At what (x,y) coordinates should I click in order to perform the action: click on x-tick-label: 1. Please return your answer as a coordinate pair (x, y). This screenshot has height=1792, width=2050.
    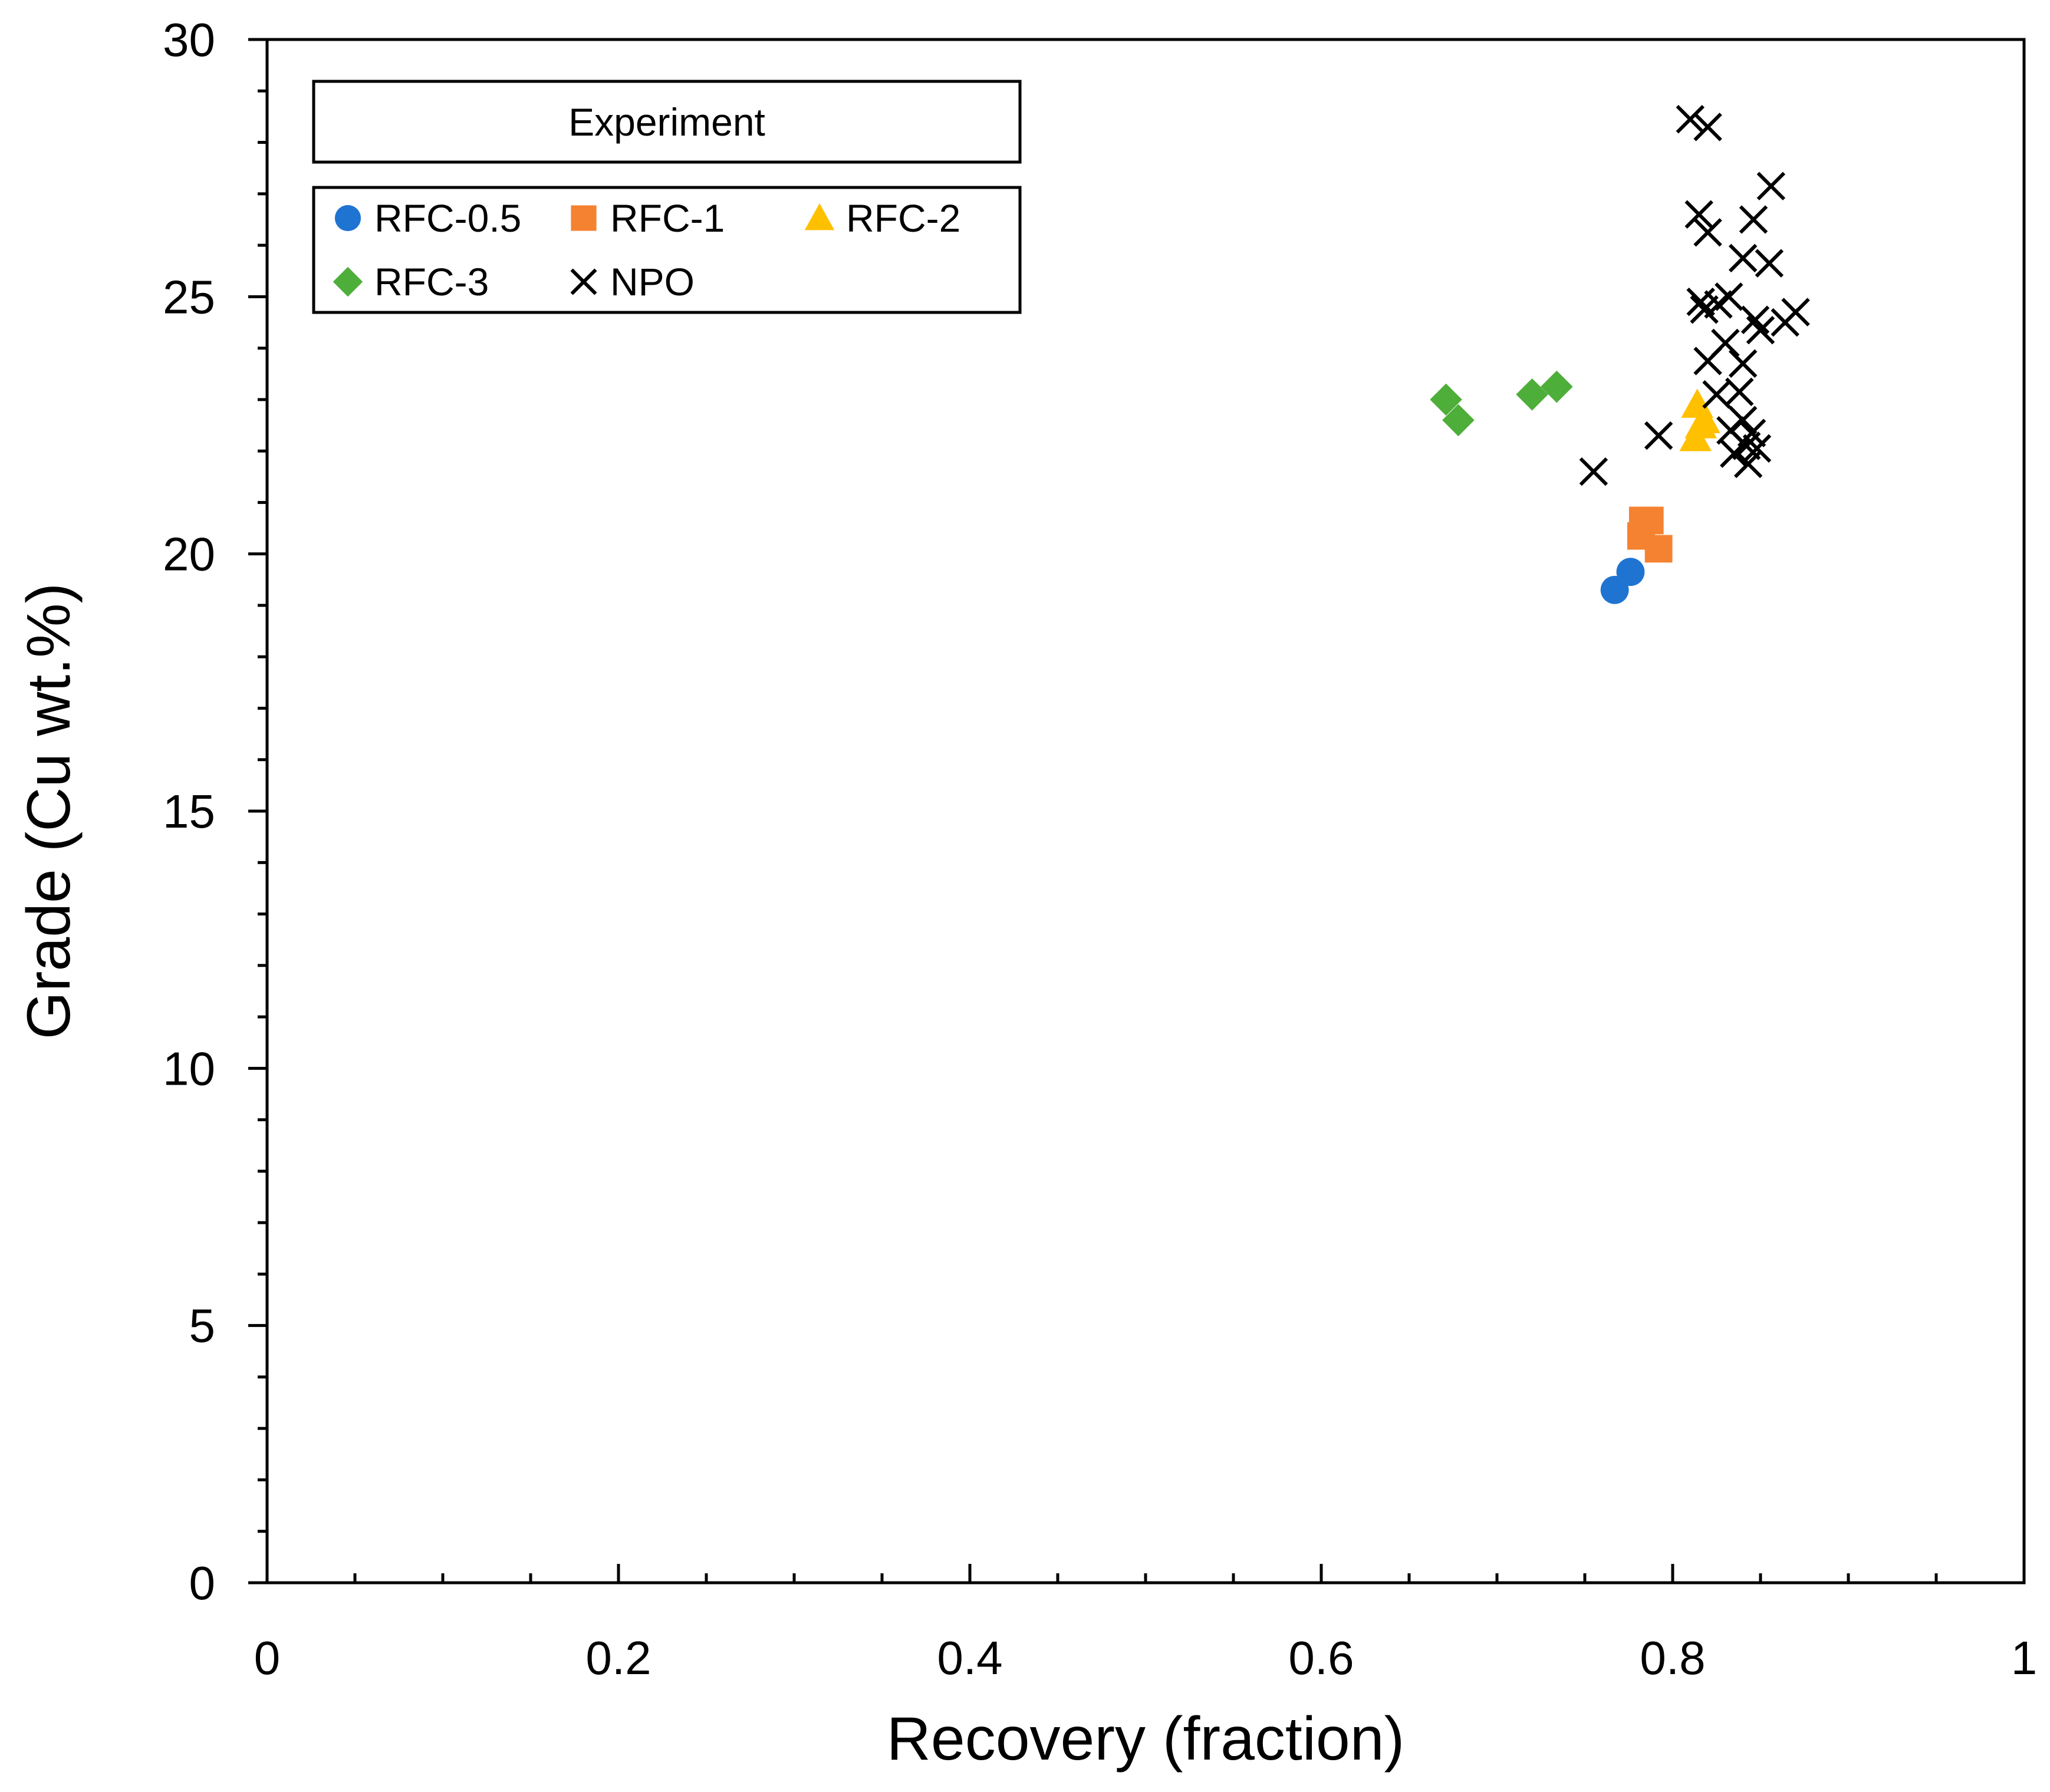
    Looking at the image, I should click on (2024, 1658).